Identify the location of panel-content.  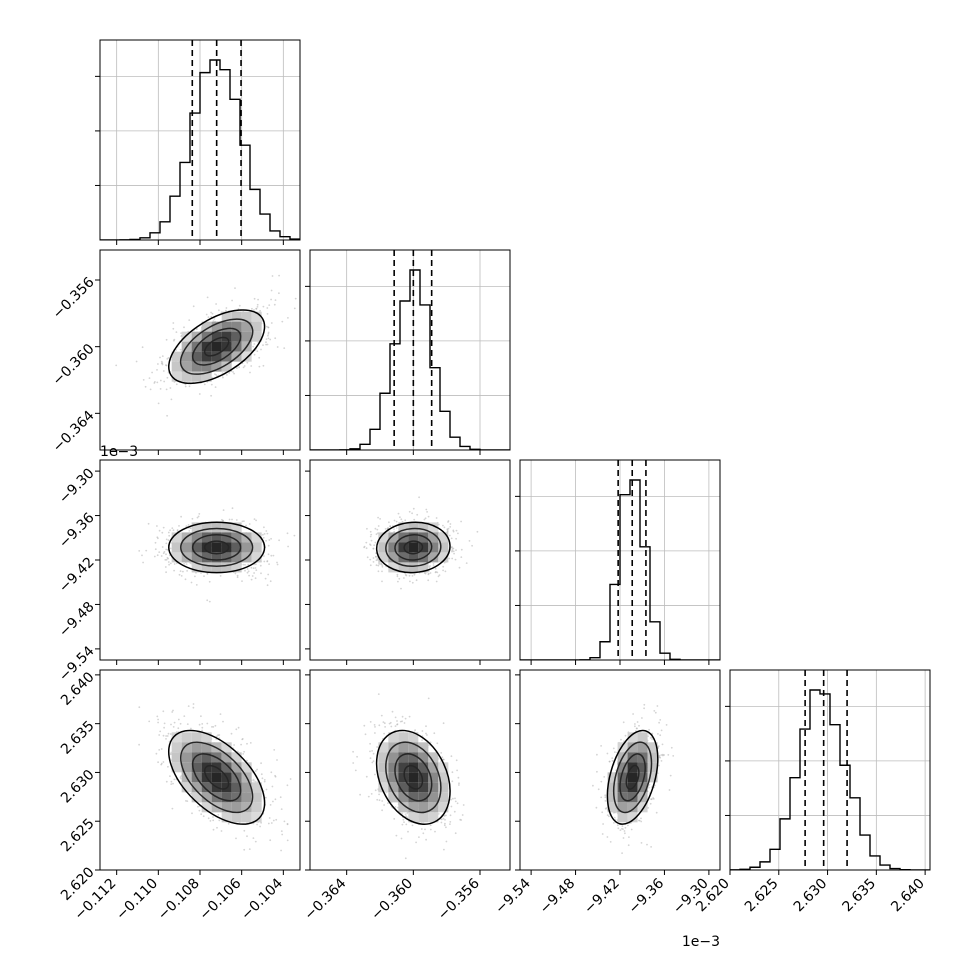
(219, 555).